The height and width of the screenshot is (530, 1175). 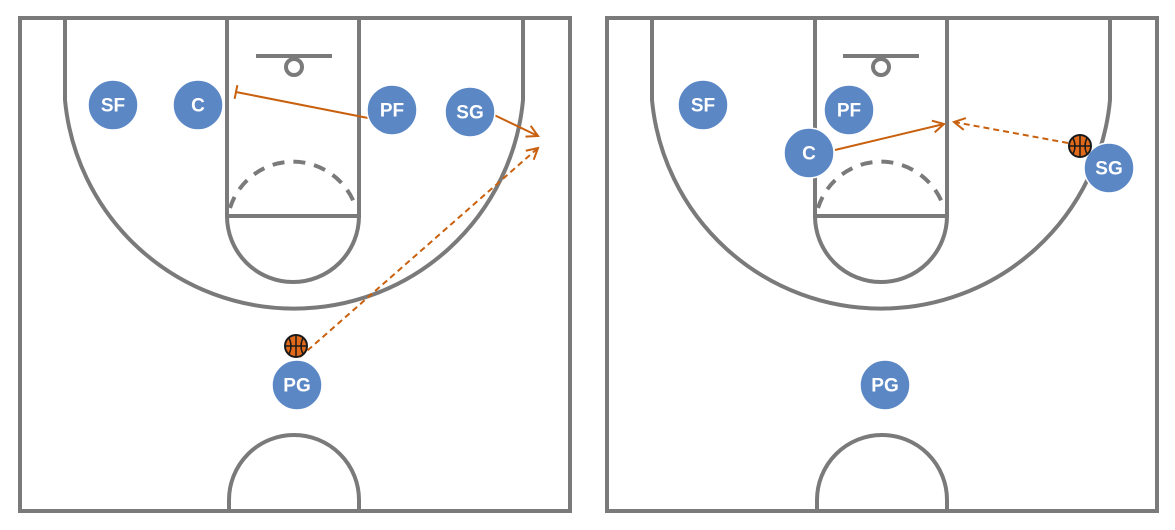 What do you see at coordinates (1011, 133) in the screenshot?
I see `pass-sg-to-c` at bounding box center [1011, 133].